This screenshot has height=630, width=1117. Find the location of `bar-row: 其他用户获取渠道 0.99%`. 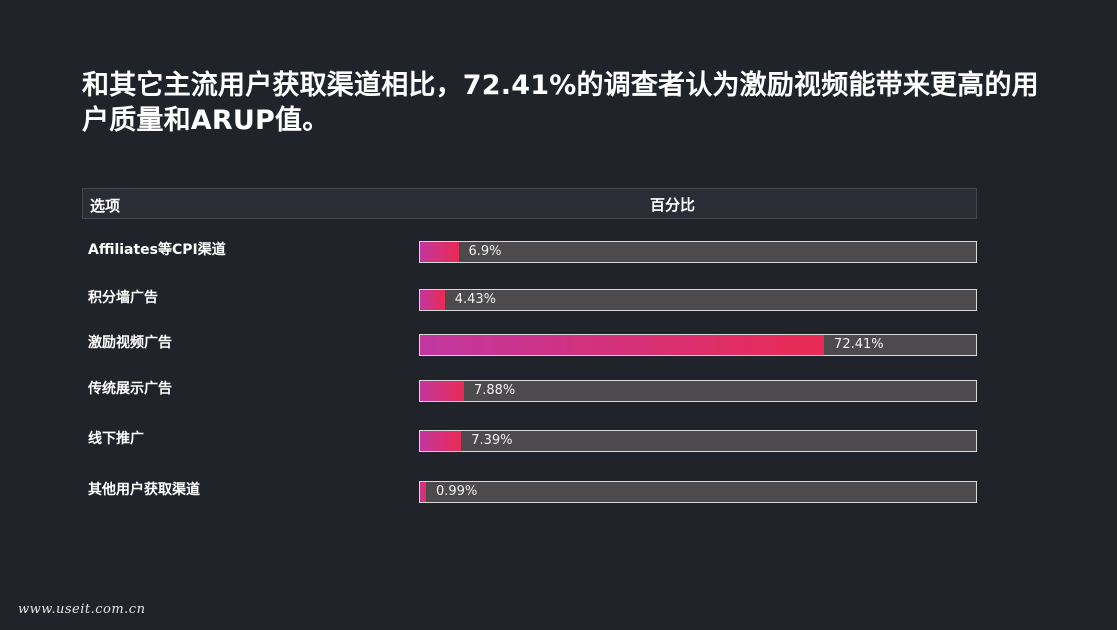

bar-row: 其他用户获取渠道 0.99% is located at coordinates (558, 493).